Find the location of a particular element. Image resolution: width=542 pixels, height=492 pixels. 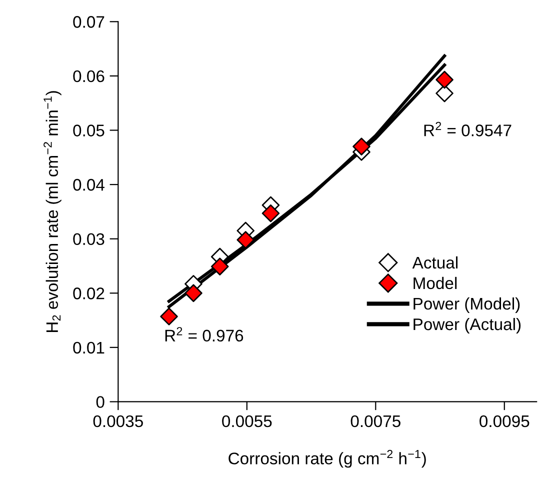

x-axis-title: Corrosion rate (g cm$^{−2}$ h$^{−1}$) is located at coordinates (327, 459).